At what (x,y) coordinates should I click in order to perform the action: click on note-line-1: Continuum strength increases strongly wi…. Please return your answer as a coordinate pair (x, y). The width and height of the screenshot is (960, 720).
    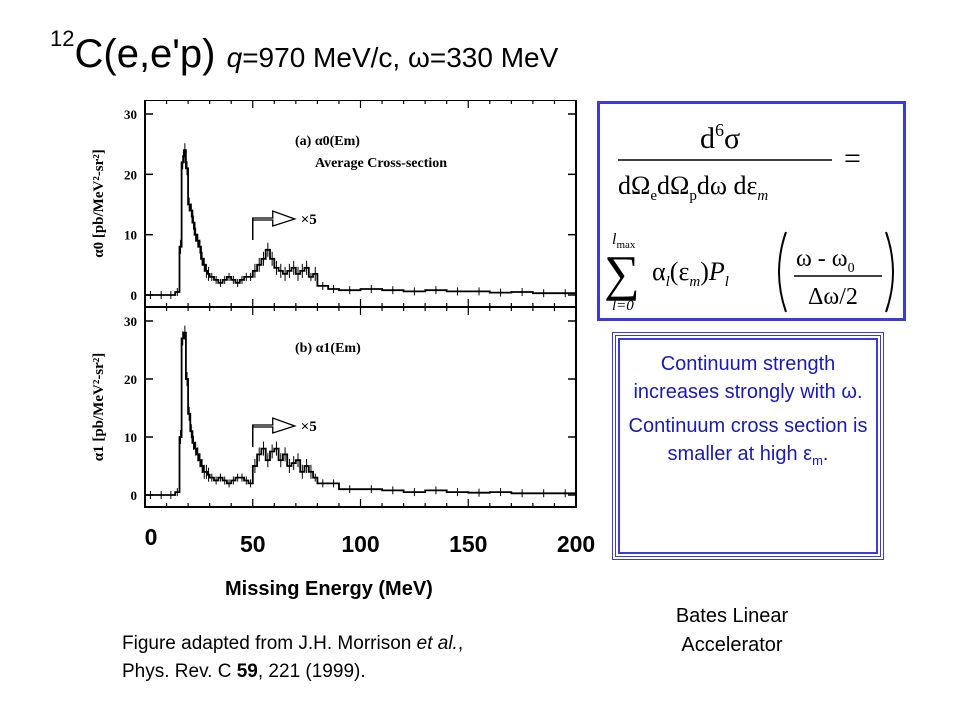
    Looking at the image, I should click on (748, 378).